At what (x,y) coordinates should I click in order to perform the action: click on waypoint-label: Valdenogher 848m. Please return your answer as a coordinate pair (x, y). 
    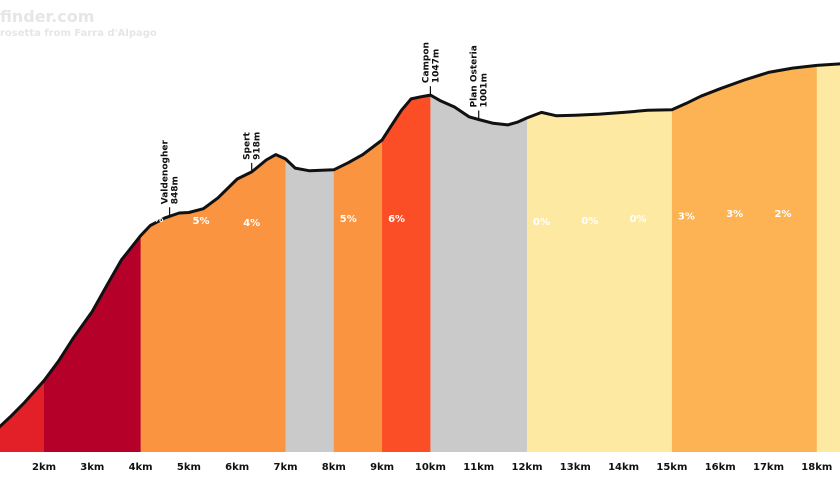
    Looking at the image, I should click on (171, 172).